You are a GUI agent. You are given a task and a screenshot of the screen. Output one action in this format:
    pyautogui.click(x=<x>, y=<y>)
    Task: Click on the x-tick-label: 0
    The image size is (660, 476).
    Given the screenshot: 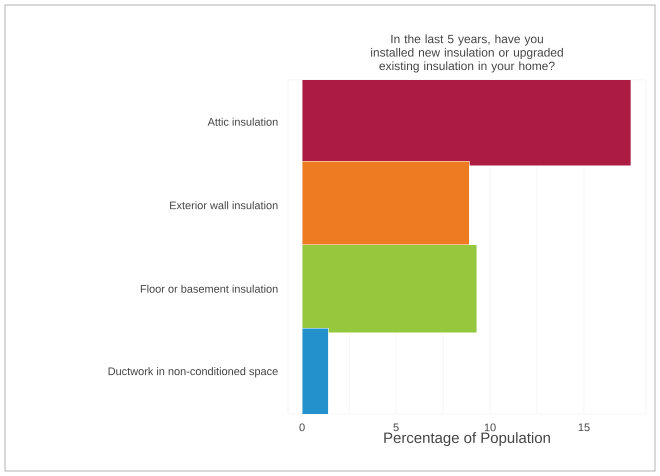 What is the action you would take?
    pyautogui.click(x=302, y=428)
    